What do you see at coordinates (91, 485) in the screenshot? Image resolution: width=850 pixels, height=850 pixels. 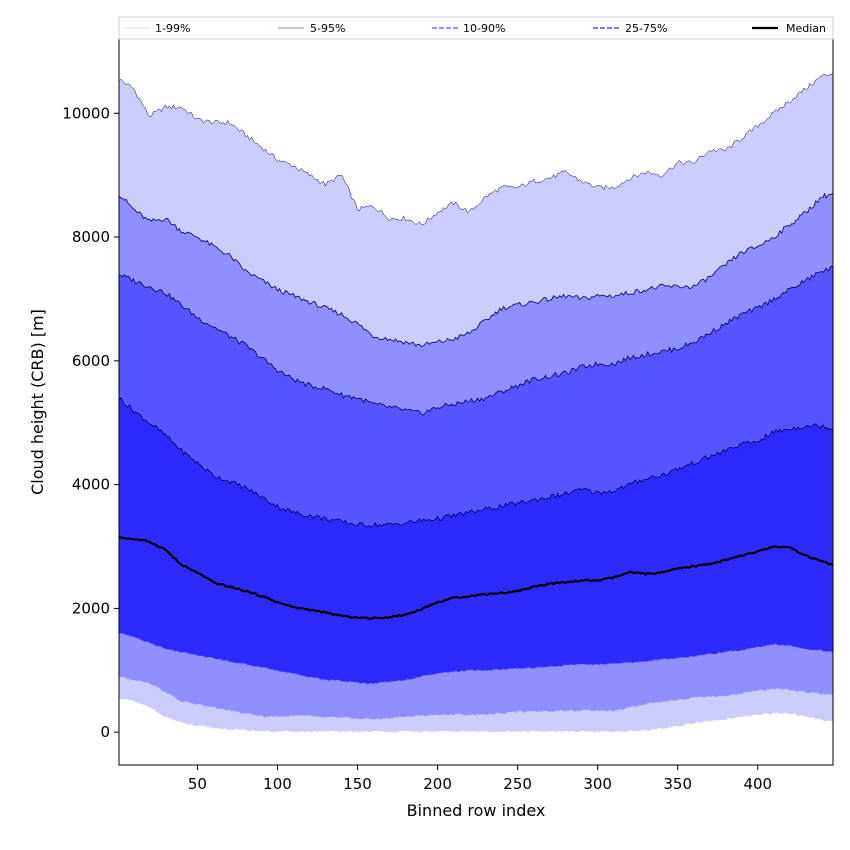 I see `y-tick-label: 4000` at bounding box center [91, 485].